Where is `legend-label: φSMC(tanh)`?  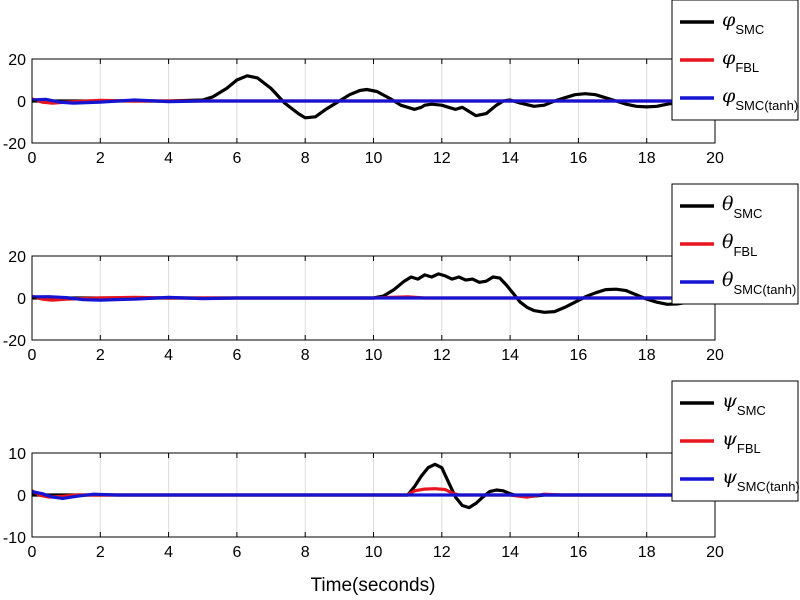
legend-label: φSMC(tanh) is located at coordinates (760, 99).